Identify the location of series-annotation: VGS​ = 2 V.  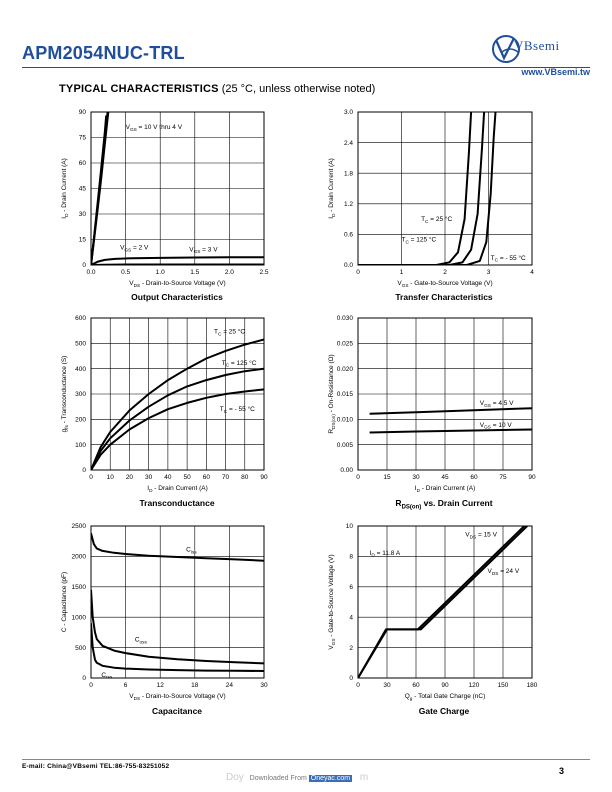
(134, 249).